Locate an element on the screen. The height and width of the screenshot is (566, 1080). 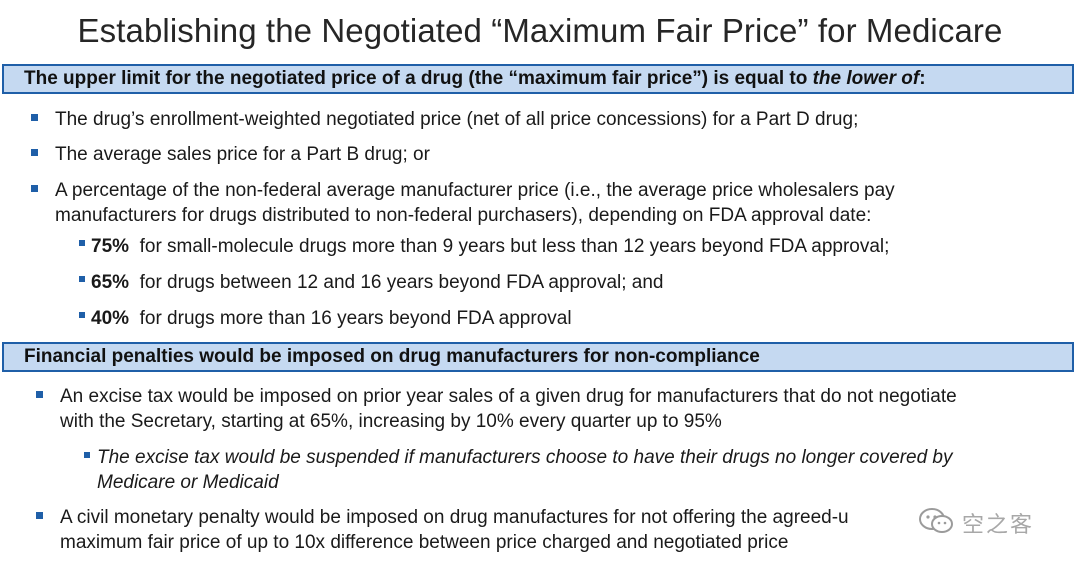
watermark-text: 空之客 is located at coordinates (998, 525).